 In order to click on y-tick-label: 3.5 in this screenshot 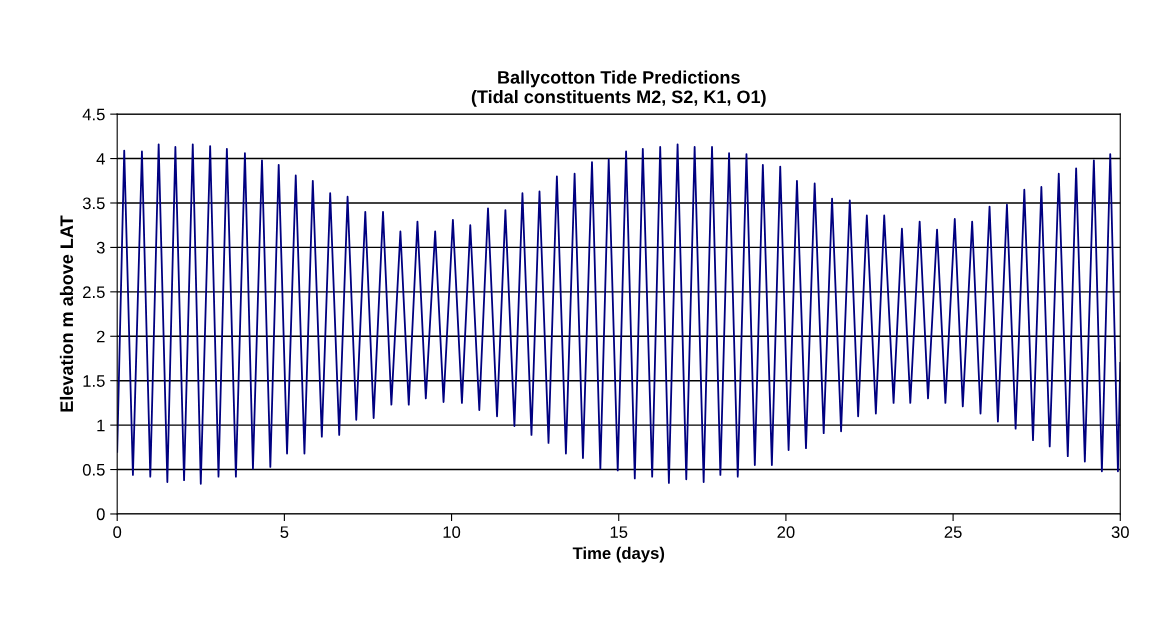, I will do `click(93, 203)`.